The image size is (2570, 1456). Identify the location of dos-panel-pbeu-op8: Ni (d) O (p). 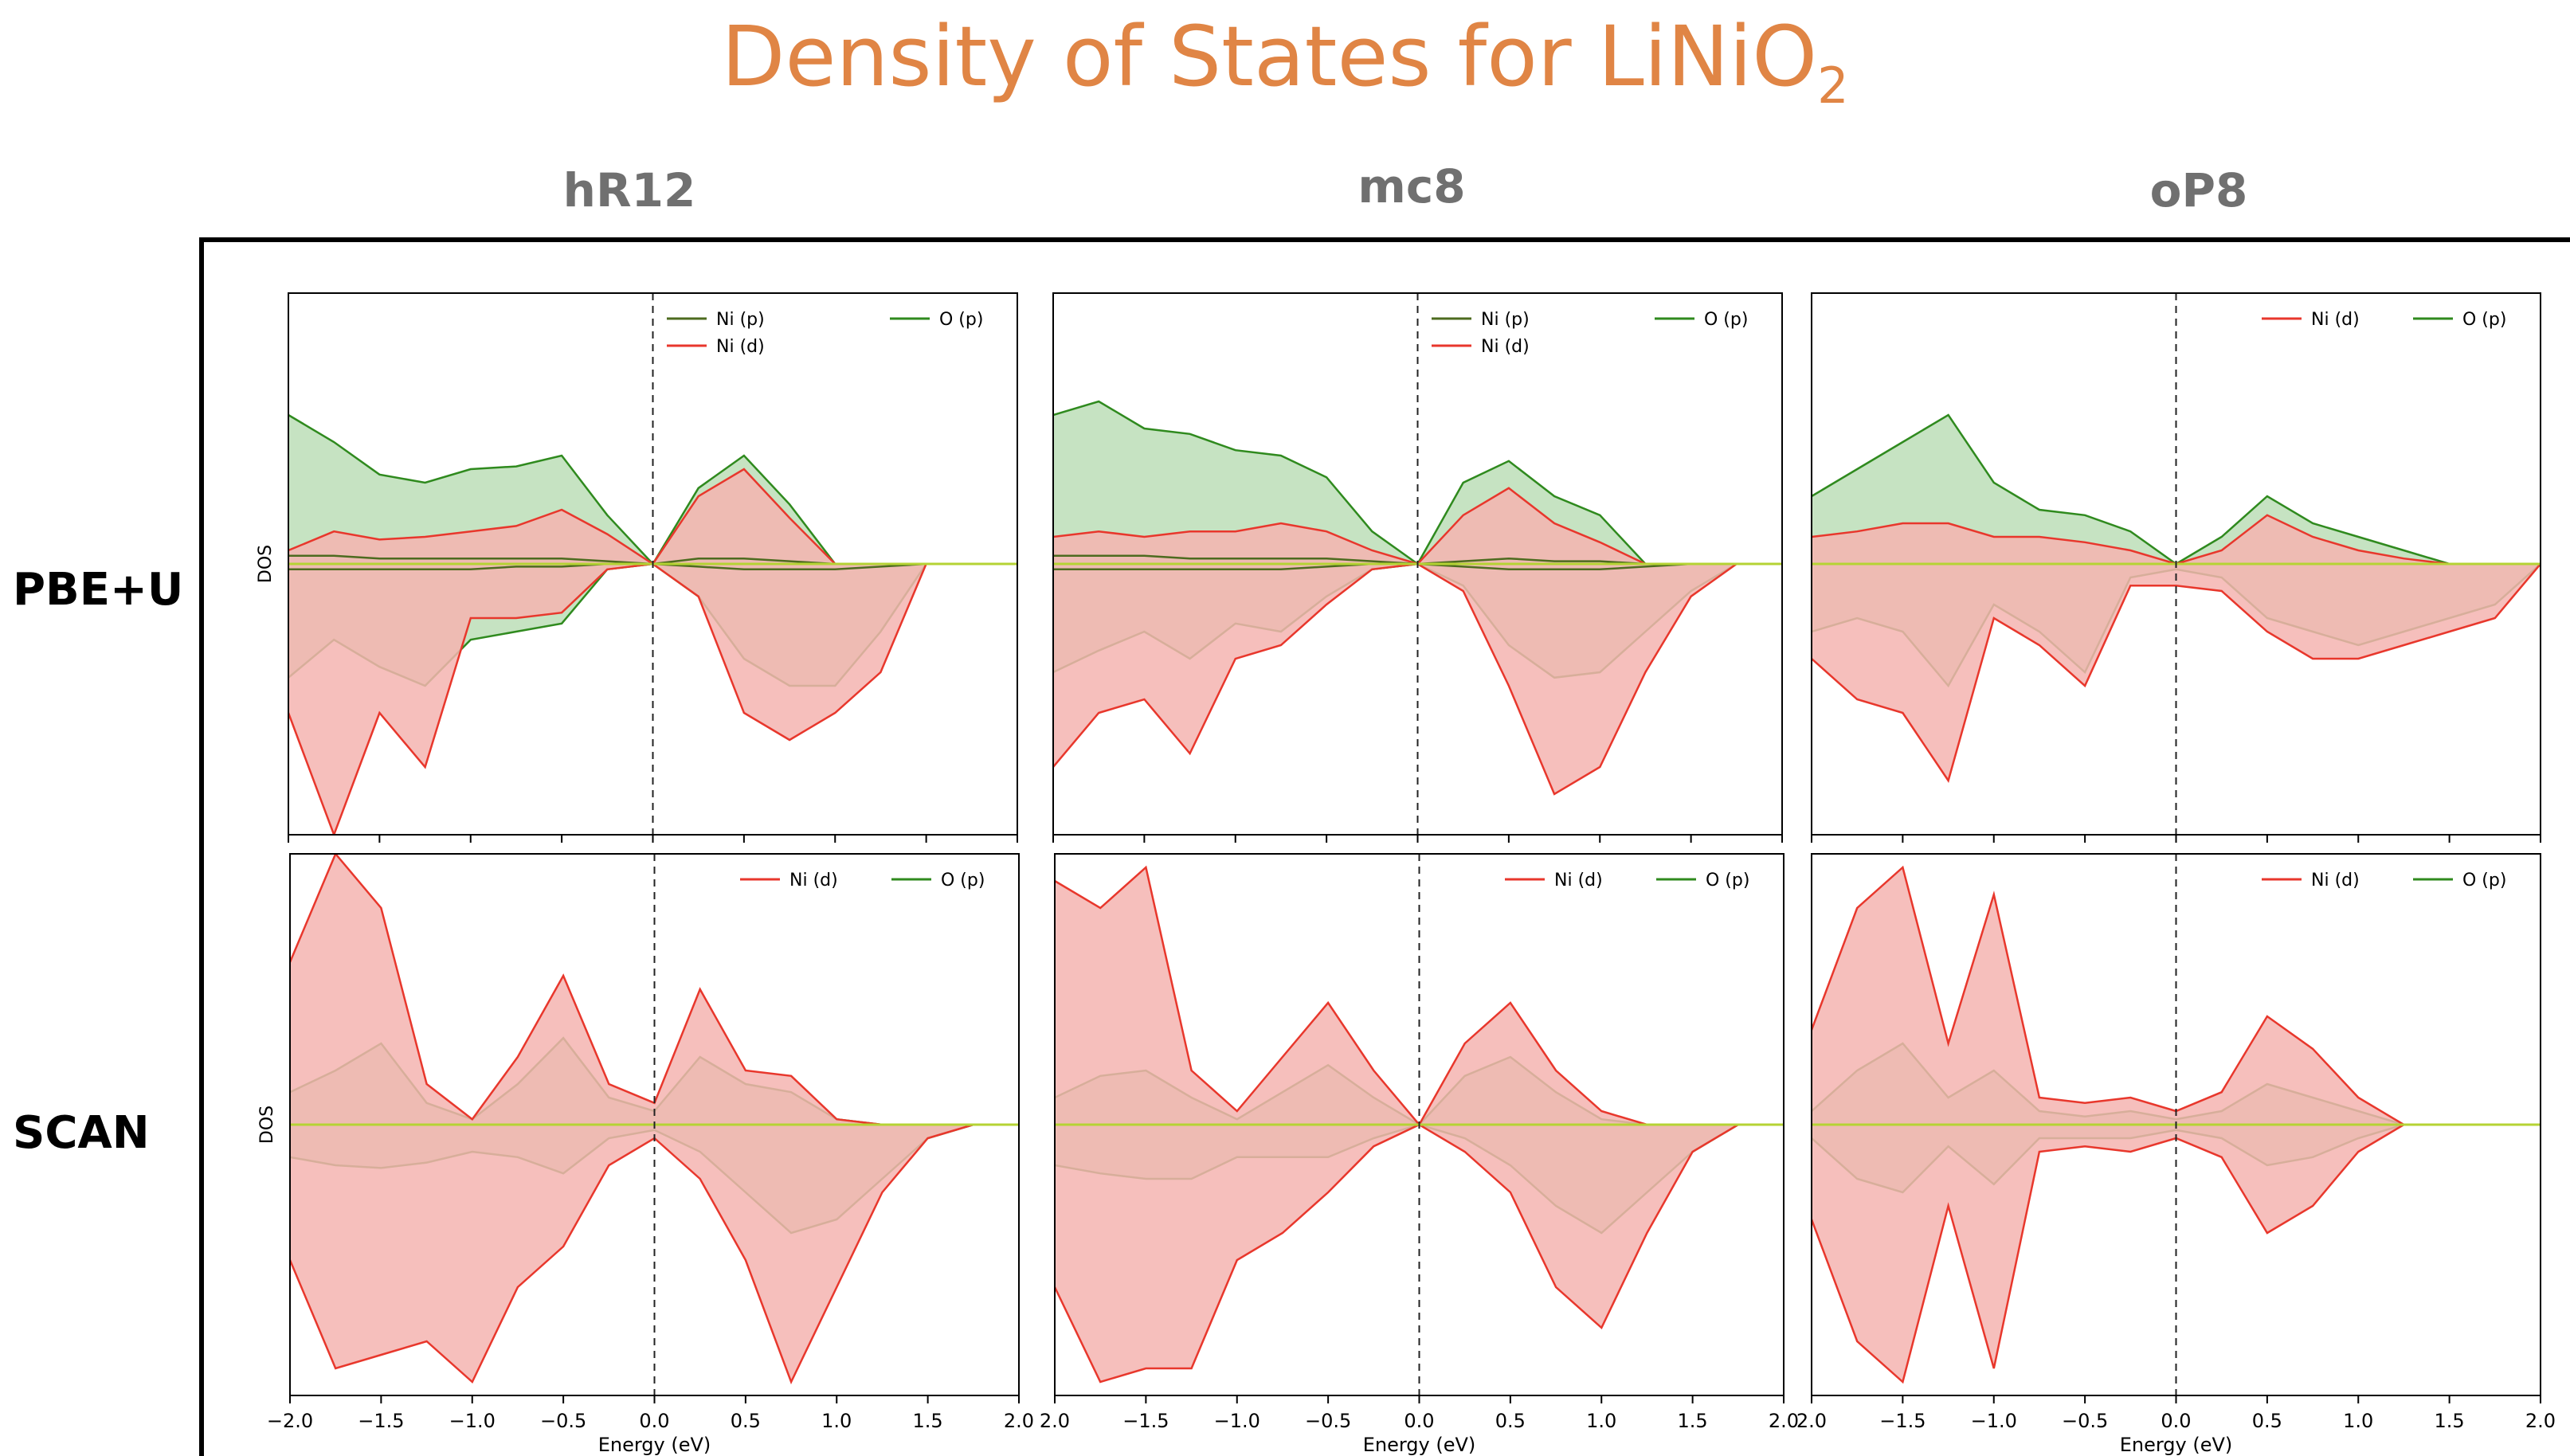
(2176, 567).